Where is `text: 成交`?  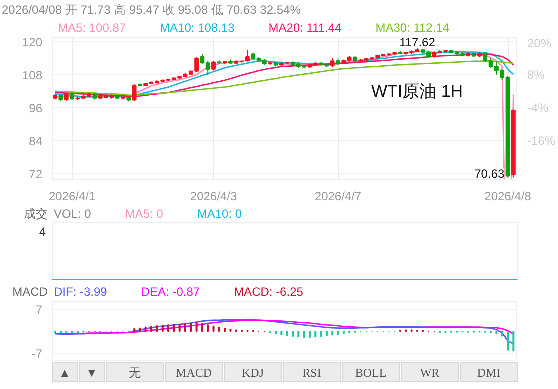
text: 成交 is located at coordinates (35, 214).